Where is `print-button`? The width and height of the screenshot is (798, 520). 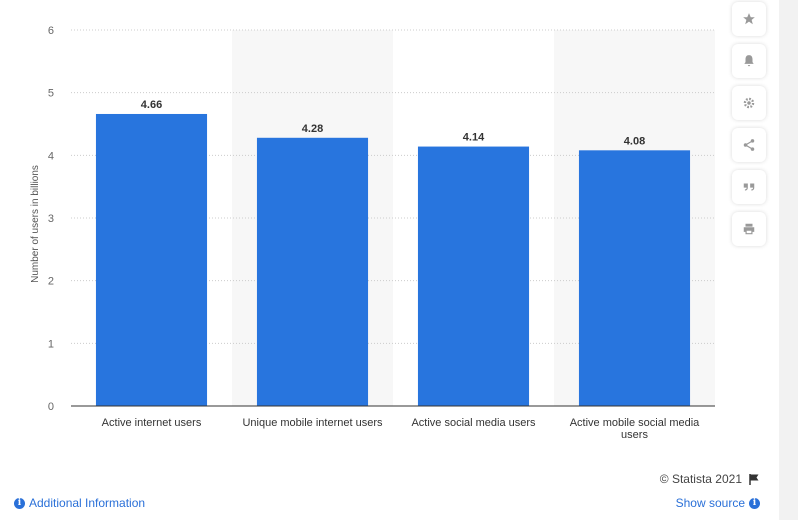
print-button is located at coordinates (749, 229).